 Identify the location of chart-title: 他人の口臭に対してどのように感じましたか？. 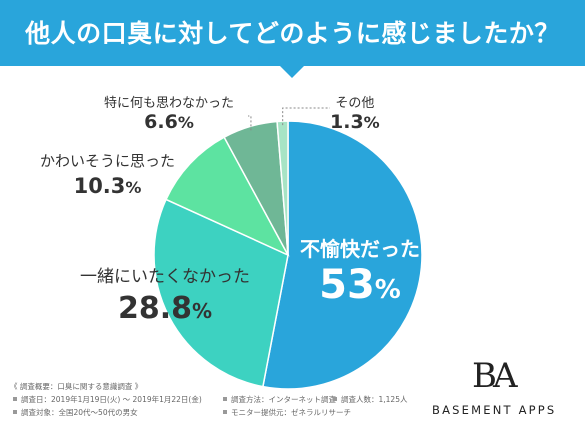
(292, 33).